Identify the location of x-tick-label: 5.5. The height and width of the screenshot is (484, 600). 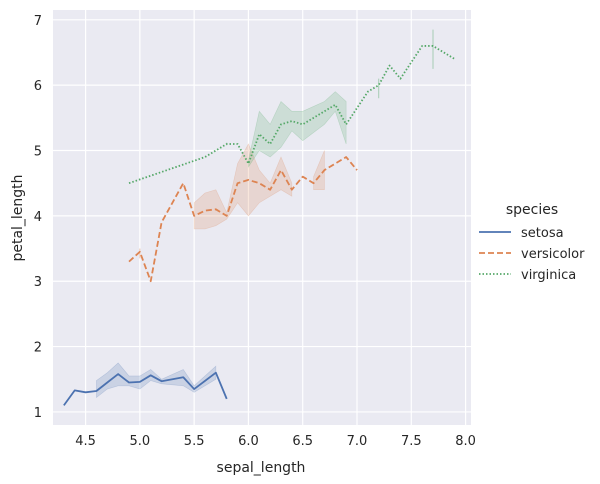
(194, 441).